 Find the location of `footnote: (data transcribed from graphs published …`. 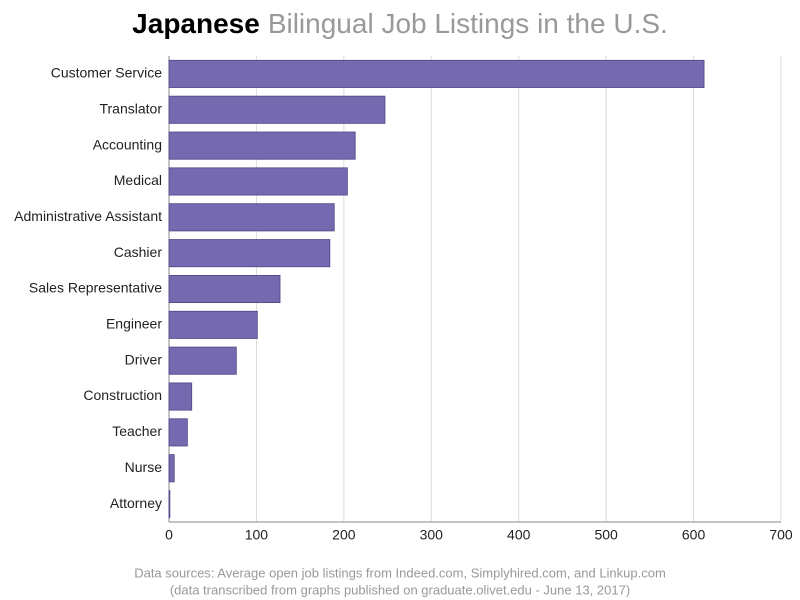

footnote: (data transcribed from graphs published … is located at coordinates (400, 589).